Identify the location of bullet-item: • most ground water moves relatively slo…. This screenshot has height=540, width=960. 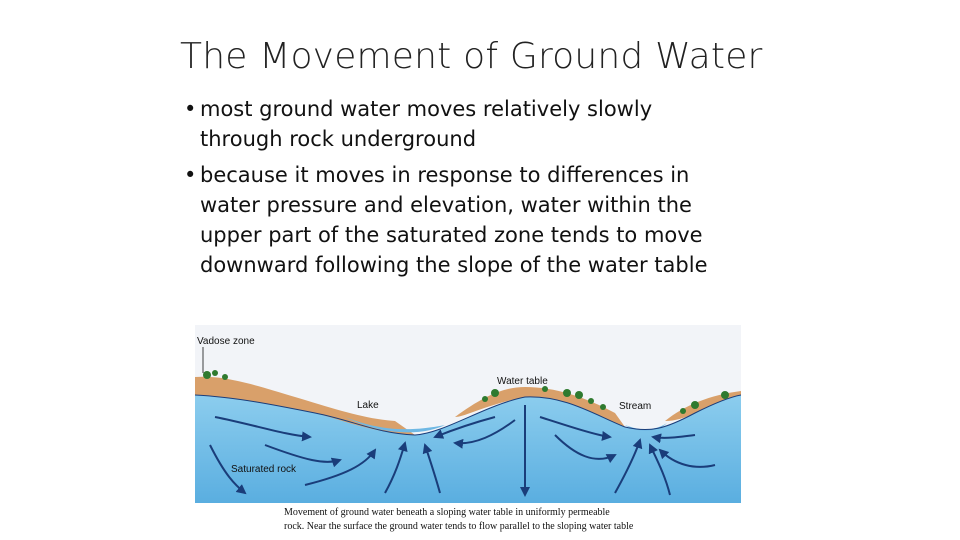
(504, 124).